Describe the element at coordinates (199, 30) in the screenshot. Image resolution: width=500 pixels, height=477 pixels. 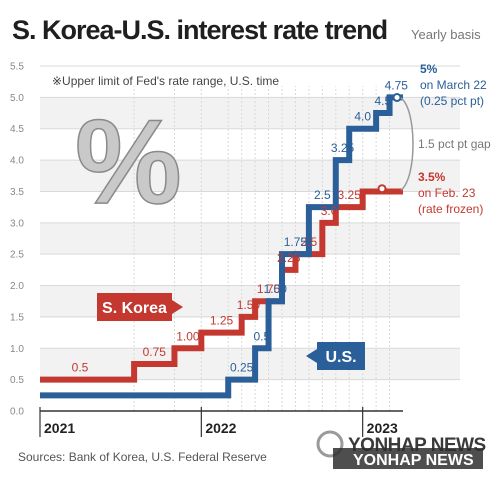
I see `chart-title: S. Korea-U.S. interest rate trend` at that location.